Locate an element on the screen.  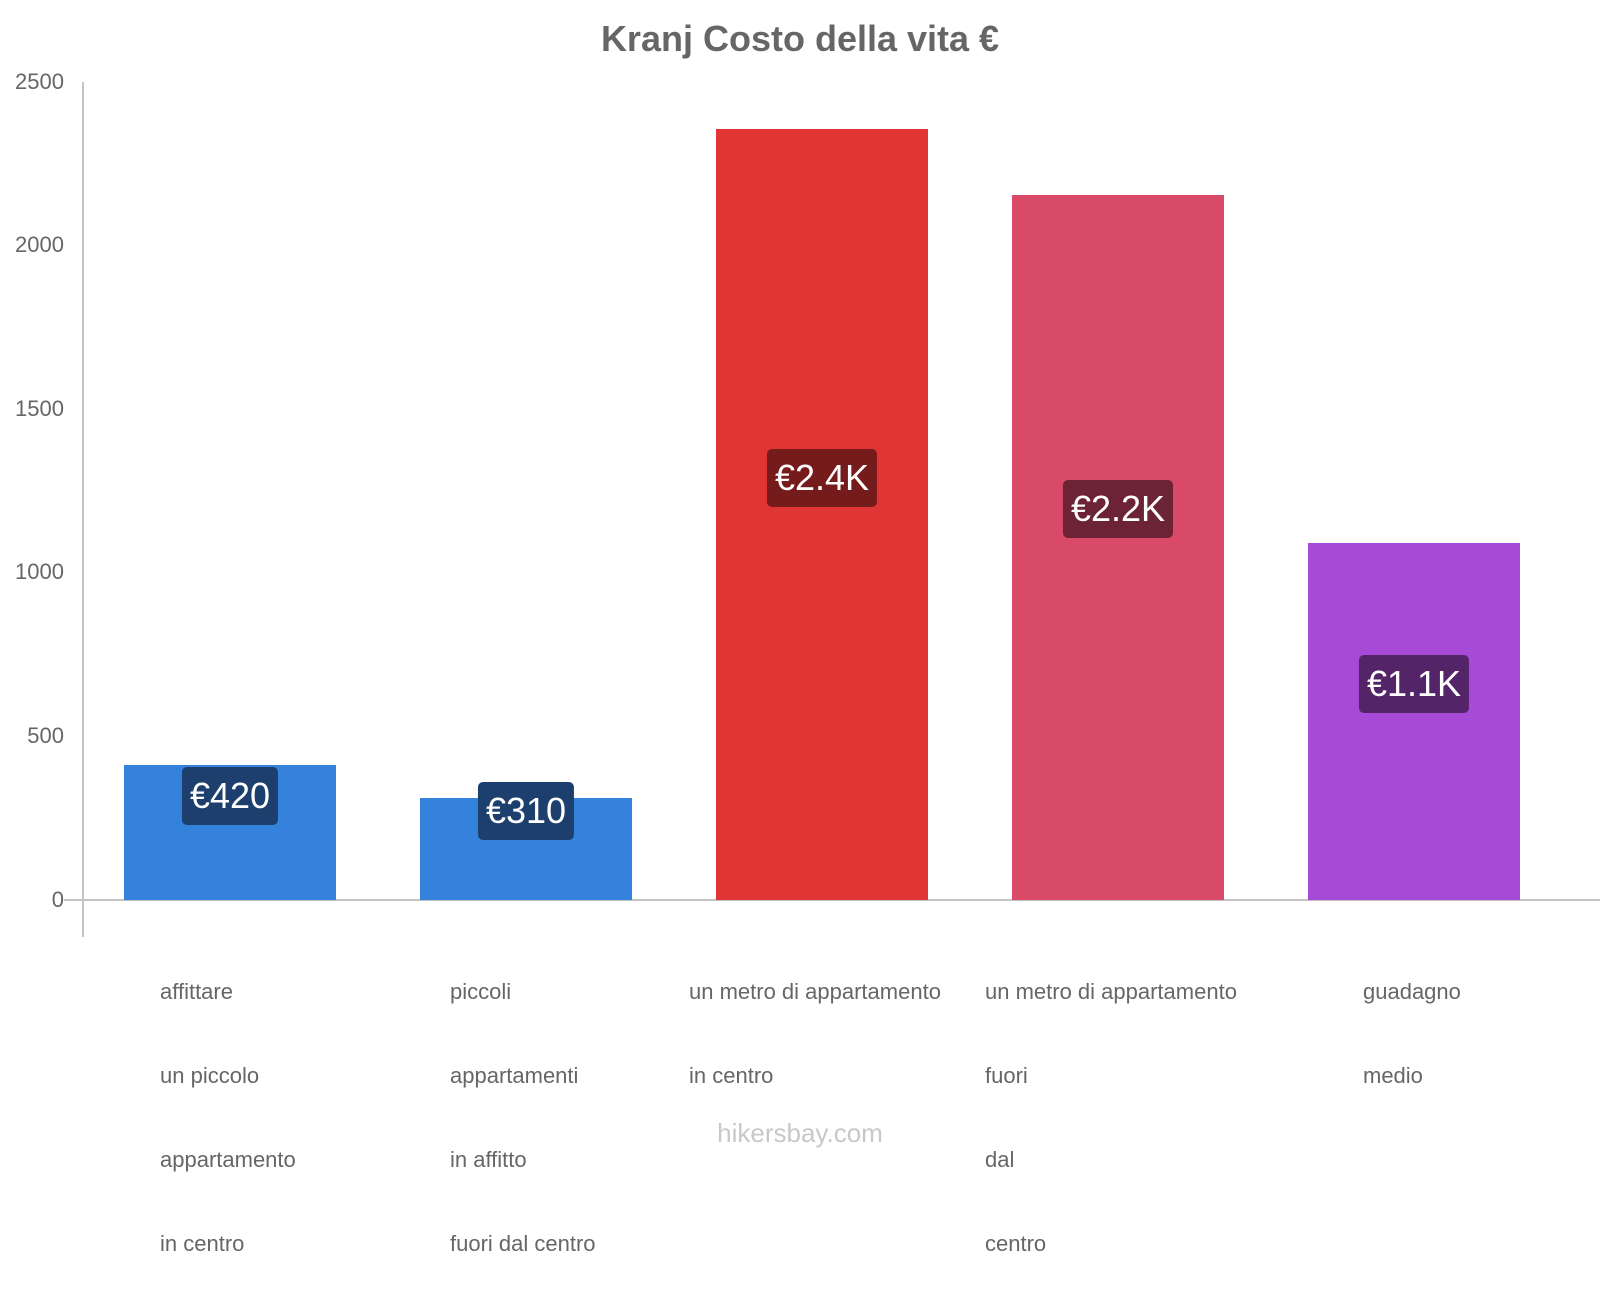
y-tick-label: 500 is located at coordinates (45, 735).